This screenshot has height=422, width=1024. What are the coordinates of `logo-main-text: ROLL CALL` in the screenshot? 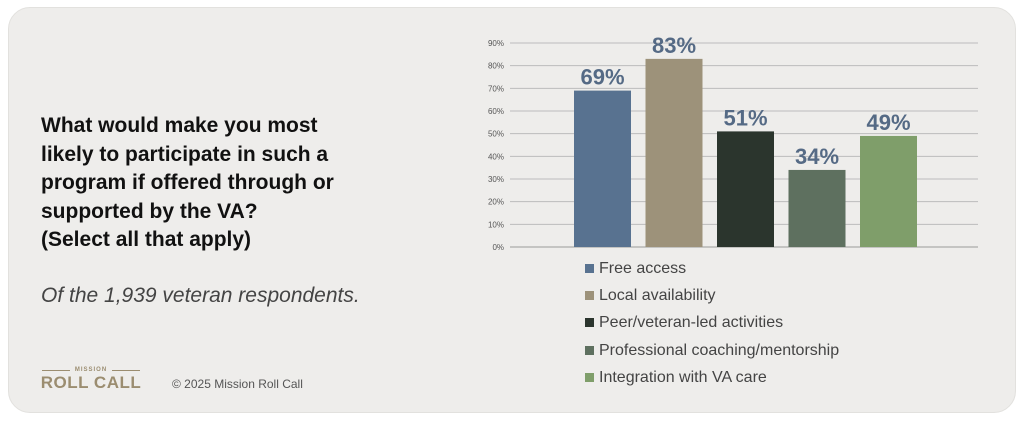 It's located at (91, 382).